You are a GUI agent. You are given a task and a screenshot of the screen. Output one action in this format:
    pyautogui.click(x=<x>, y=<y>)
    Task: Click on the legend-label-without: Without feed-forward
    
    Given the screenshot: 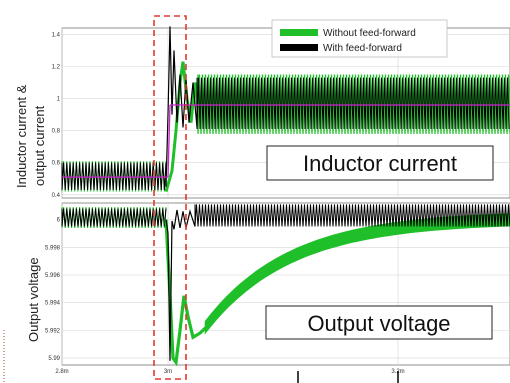 What is the action you would take?
    pyautogui.click(x=369, y=33)
    